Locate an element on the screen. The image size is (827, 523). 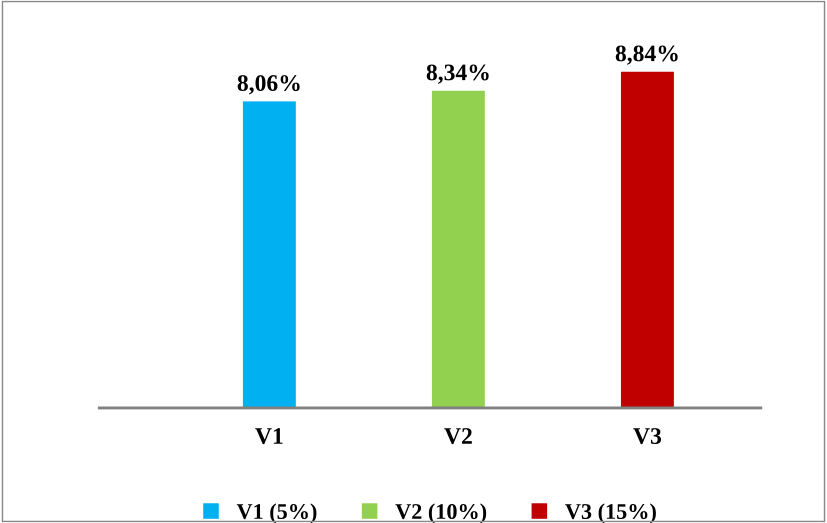
data-label: 8,84% is located at coordinates (647, 55).